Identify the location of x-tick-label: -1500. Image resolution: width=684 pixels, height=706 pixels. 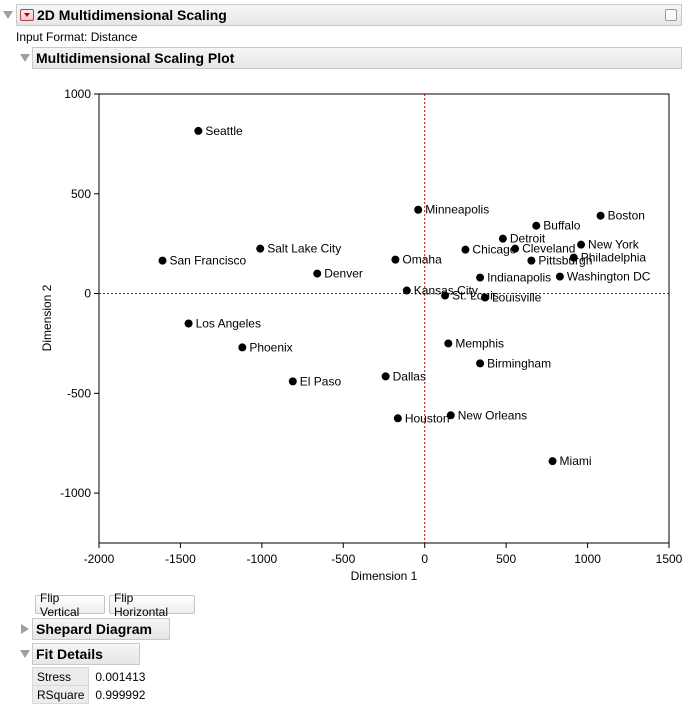
(180, 559).